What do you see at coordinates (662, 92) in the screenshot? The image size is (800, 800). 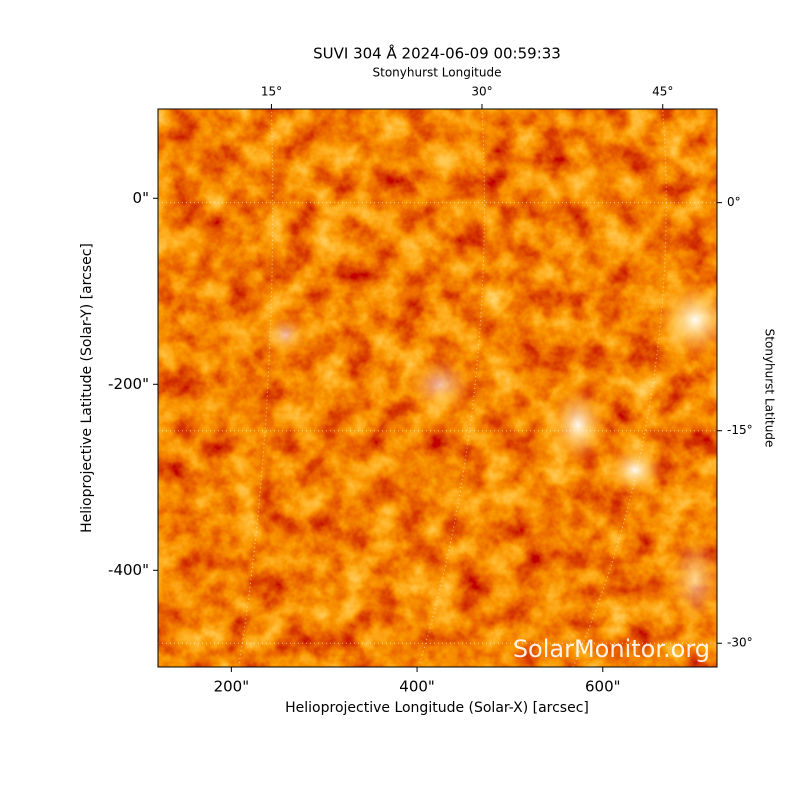 I see `x2-tick-label: 45°` at bounding box center [662, 92].